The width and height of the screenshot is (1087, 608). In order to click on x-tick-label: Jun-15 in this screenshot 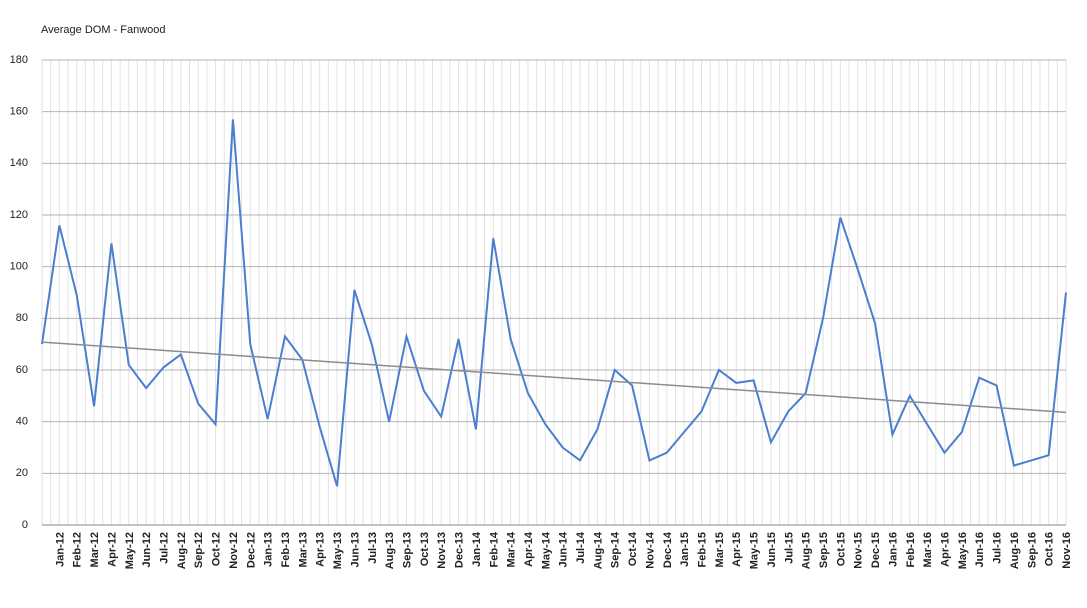, I will do `click(772, 549)`.